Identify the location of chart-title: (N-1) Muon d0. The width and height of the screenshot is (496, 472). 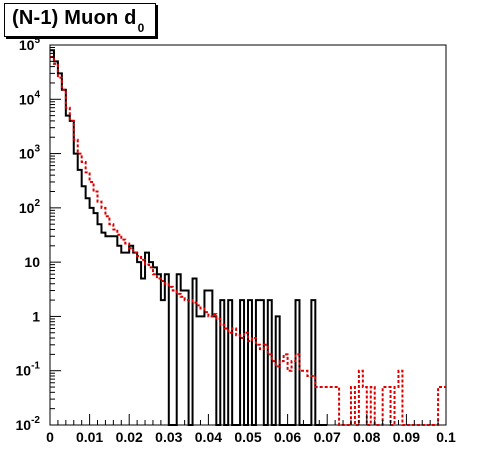
(78, 21).